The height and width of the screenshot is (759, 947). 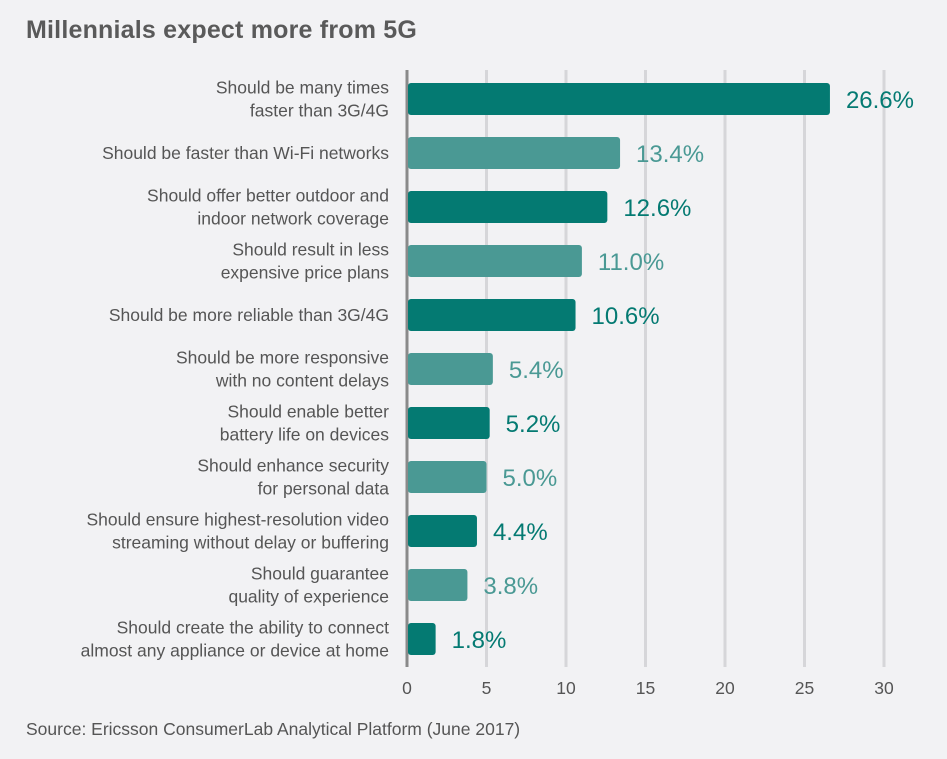 What do you see at coordinates (237, 520) in the screenshot?
I see `category-label: Should ensure highest-resolution video` at bounding box center [237, 520].